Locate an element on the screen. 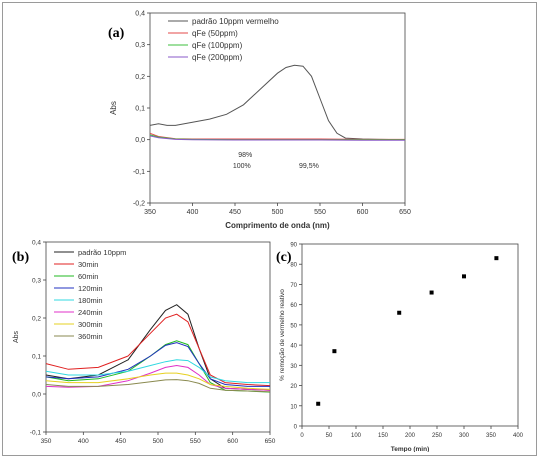  y-tick-label: 10 is located at coordinates (293, 407).